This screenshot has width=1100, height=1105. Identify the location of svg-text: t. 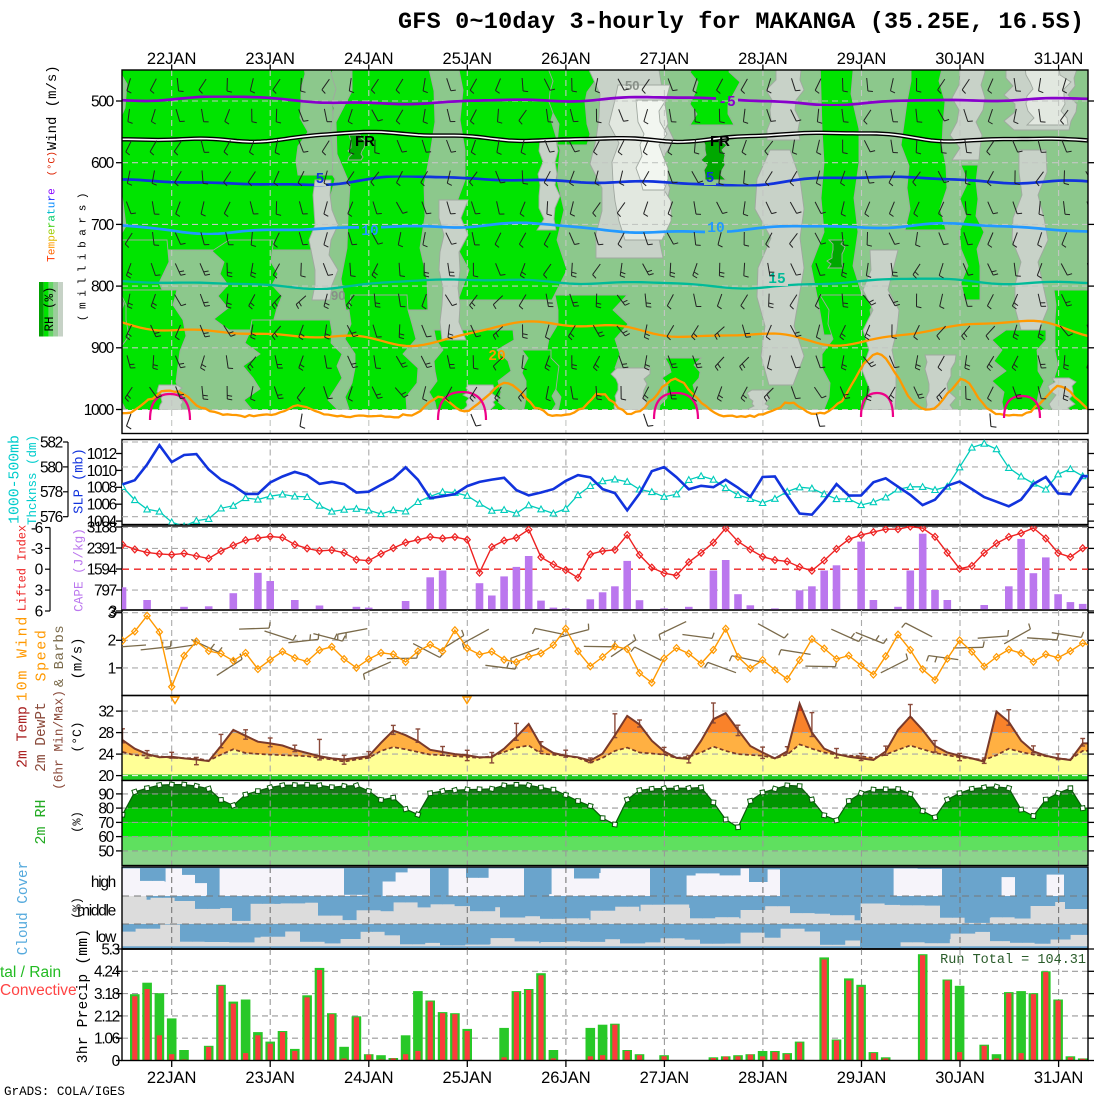
(53, 211).